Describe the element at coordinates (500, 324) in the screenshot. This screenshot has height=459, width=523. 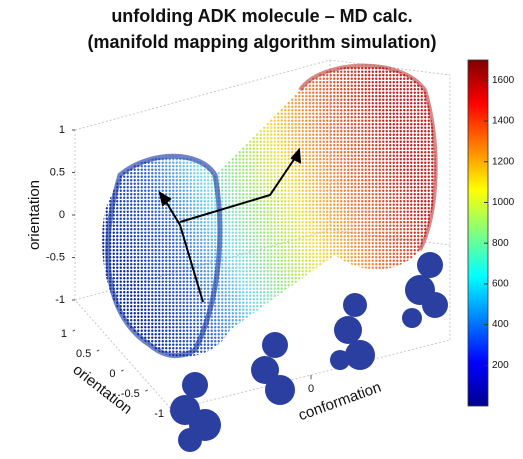
I see `colorbar-tick-label: 400` at that location.